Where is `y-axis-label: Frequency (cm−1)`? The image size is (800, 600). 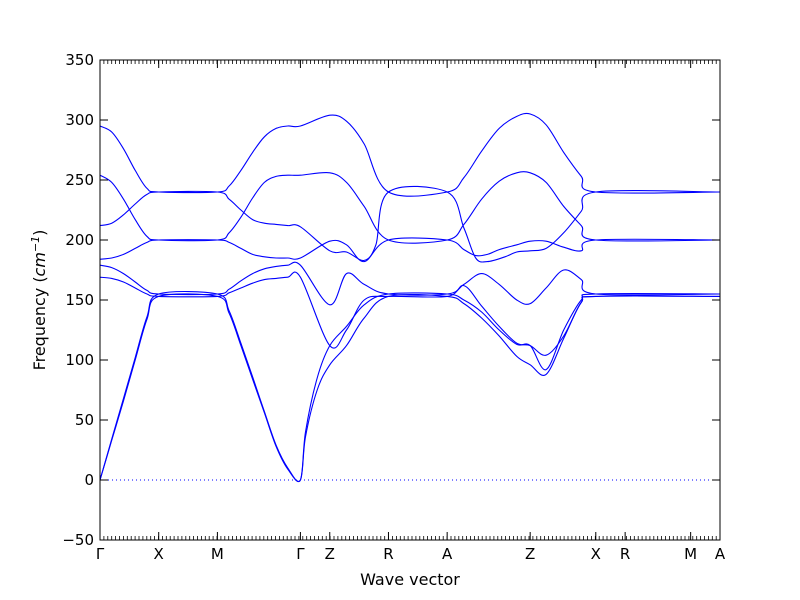
y-axis-label: Frequency (cm−1) is located at coordinates (39, 300).